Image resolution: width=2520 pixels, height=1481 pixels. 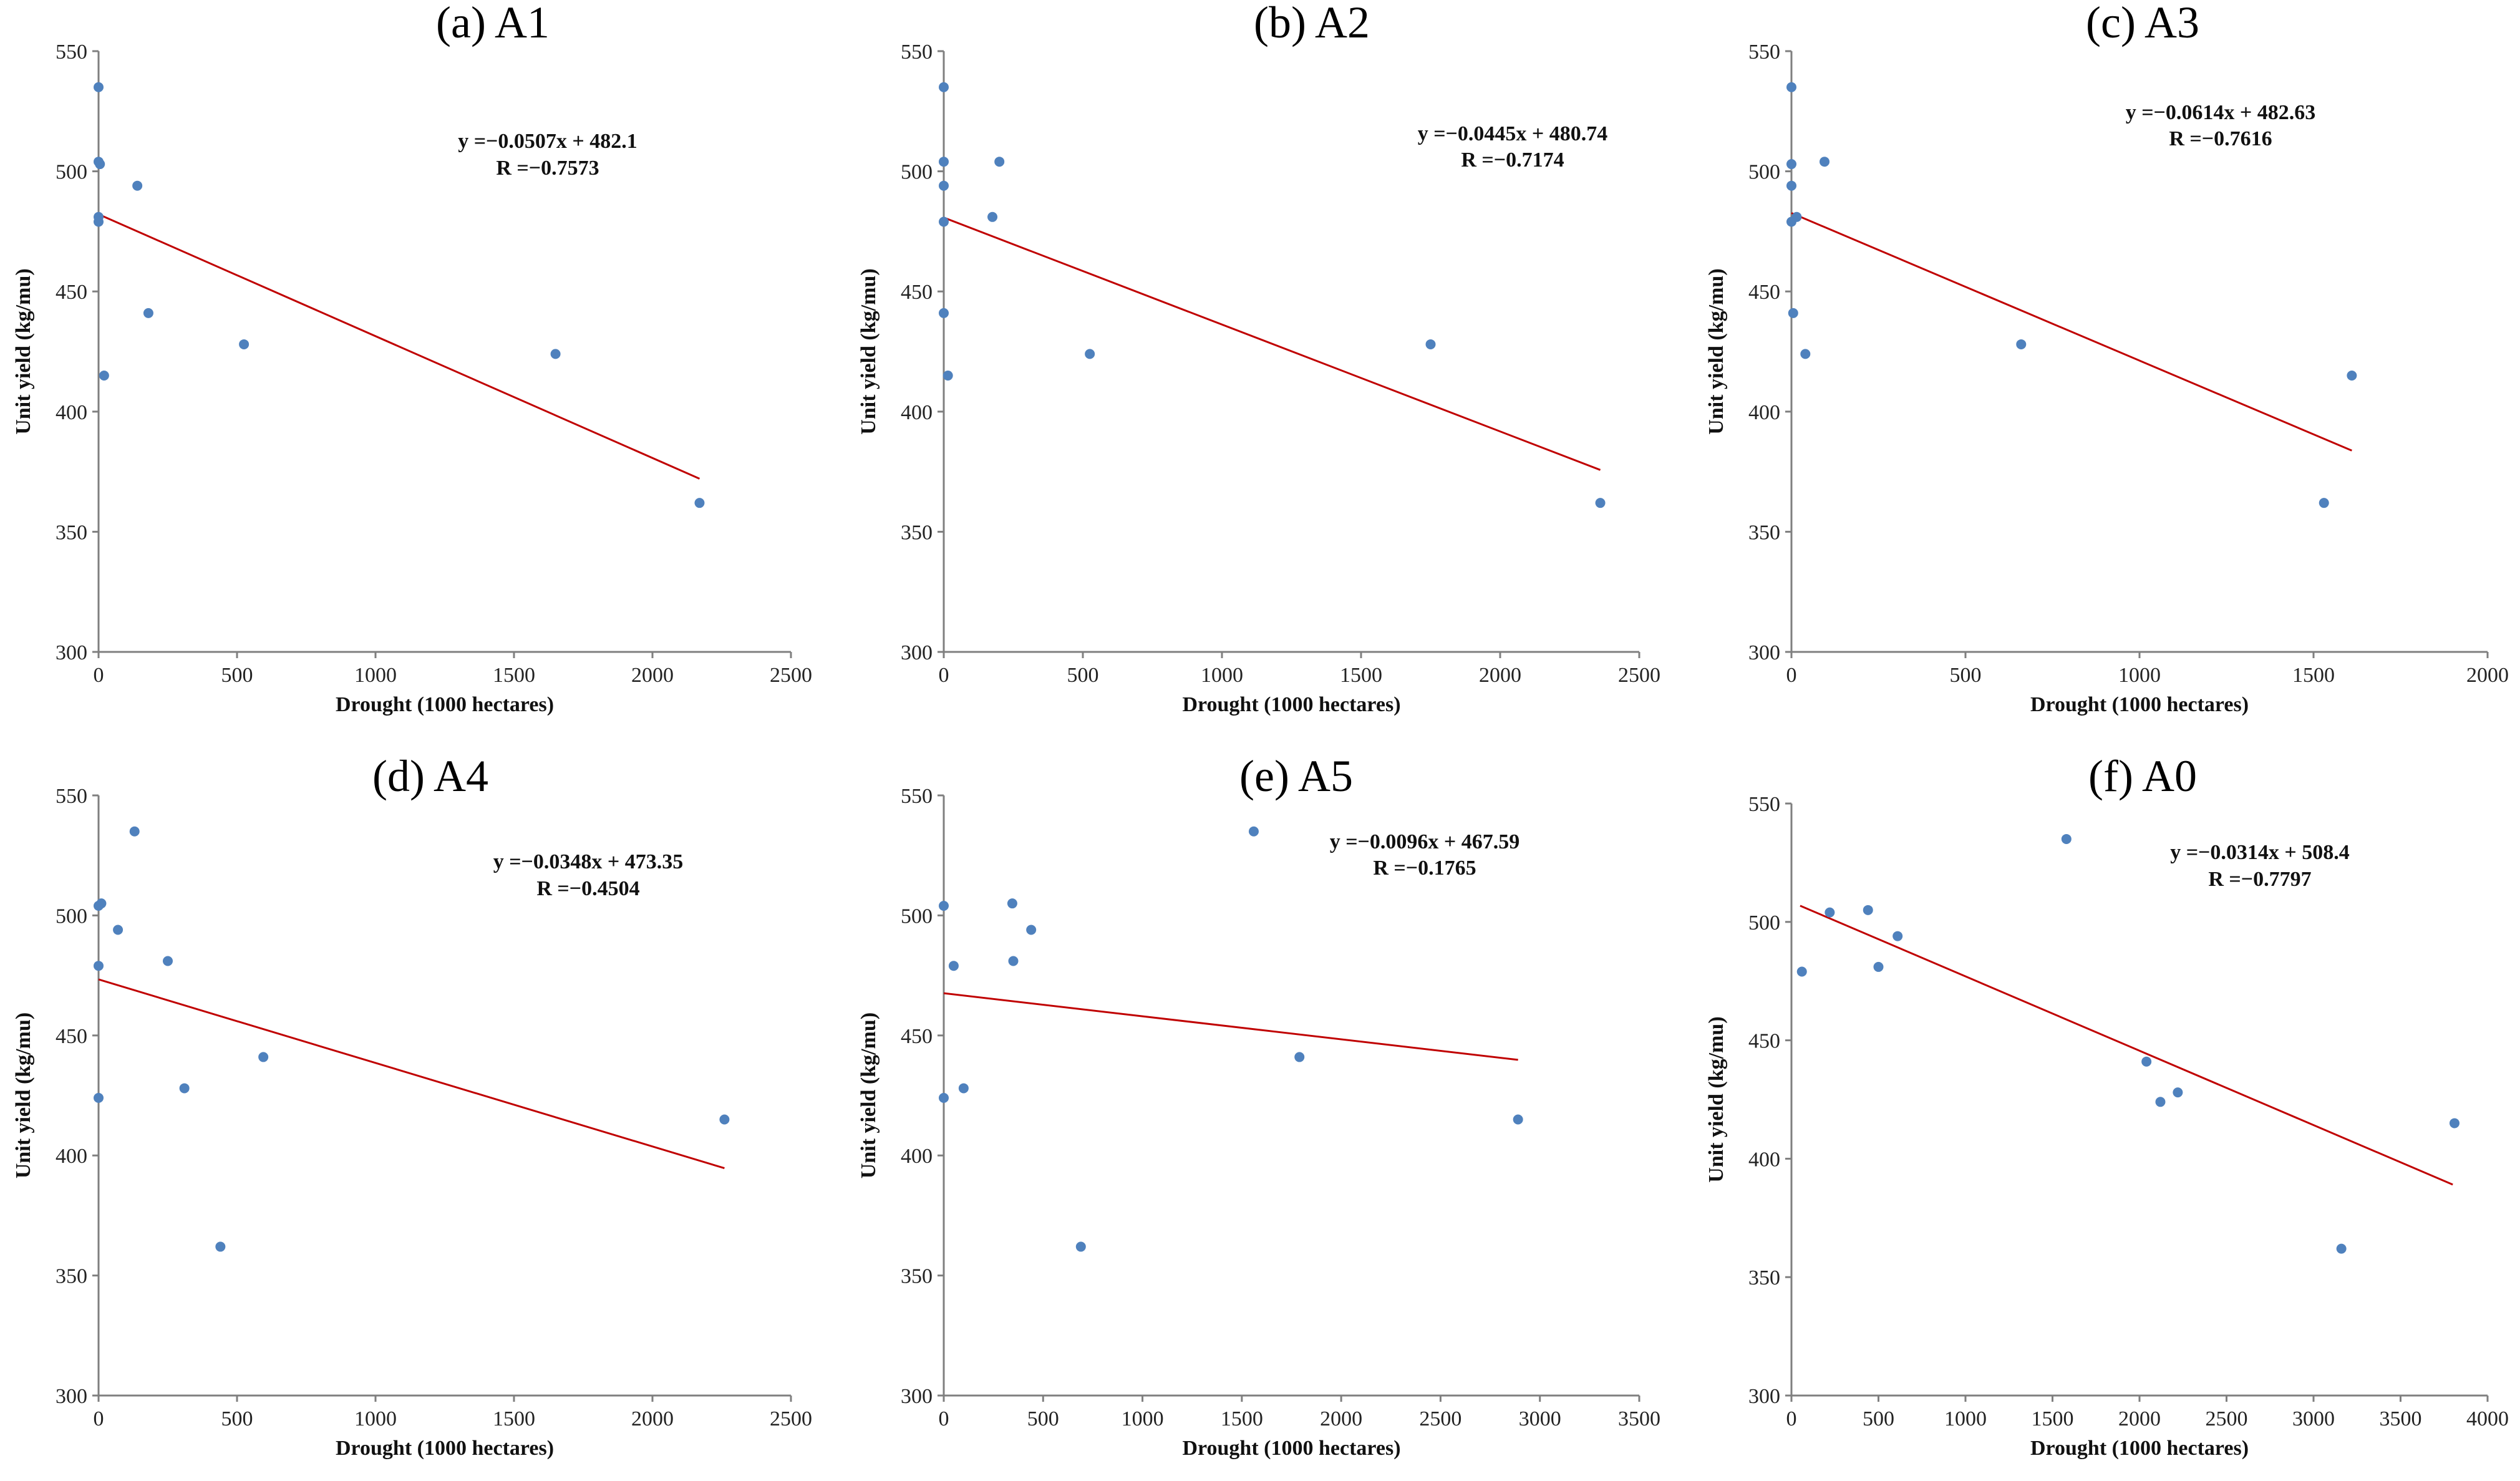 What do you see at coordinates (2259, 879) in the screenshot?
I see `correlation-label: R =−0.7797` at bounding box center [2259, 879].